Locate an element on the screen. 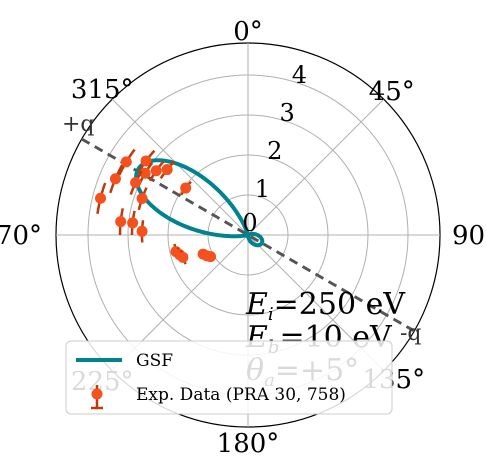 The image size is (486, 469). radial-tick-label: 2 is located at coordinates (274, 151).